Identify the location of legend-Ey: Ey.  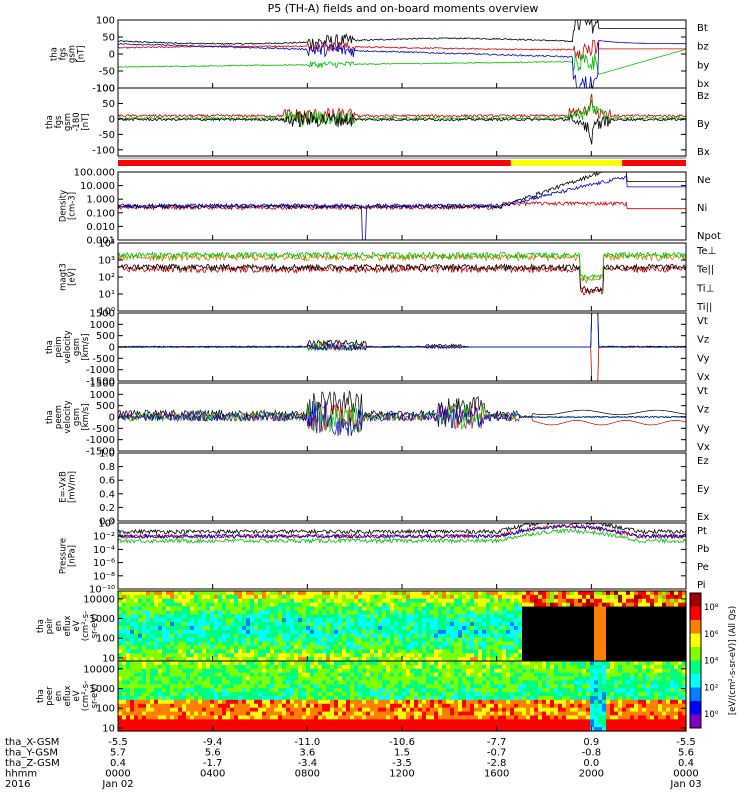
(703, 489).